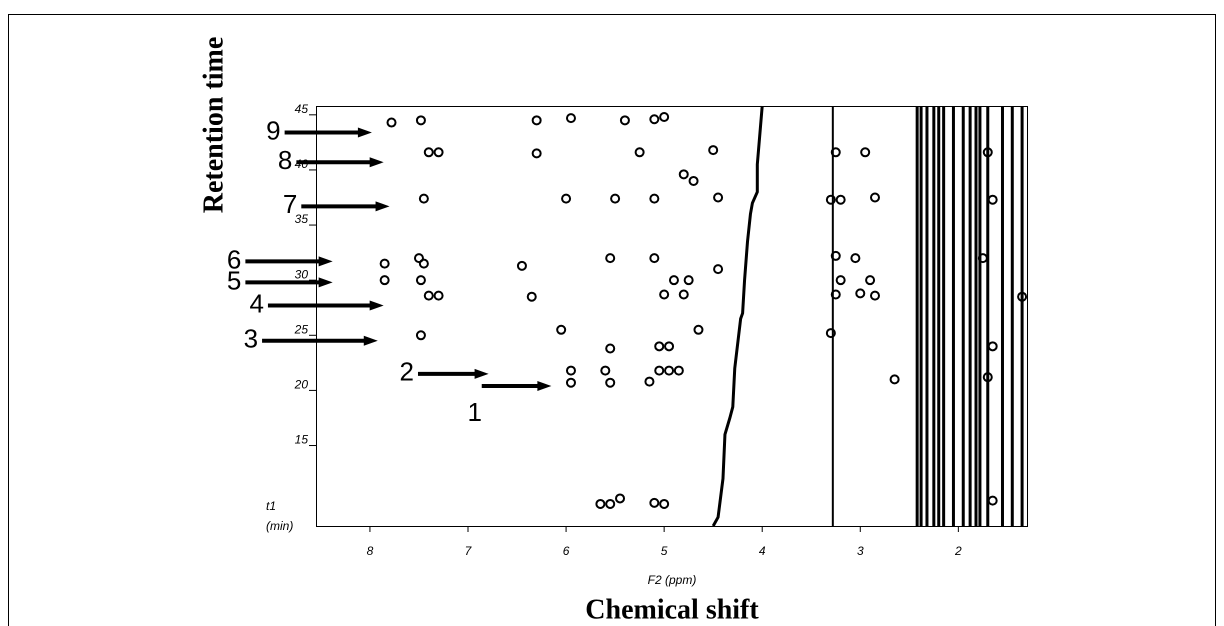 This screenshot has height=626, width=1224. Describe the element at coordinates (958, 551) in the screenshot. I see `x-tick-label: 2` at that location.